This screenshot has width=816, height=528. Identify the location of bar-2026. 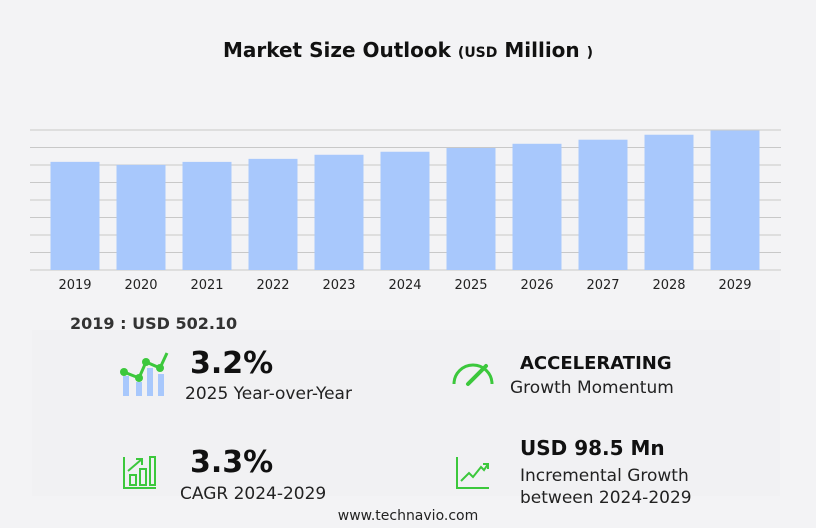
(537, 206).